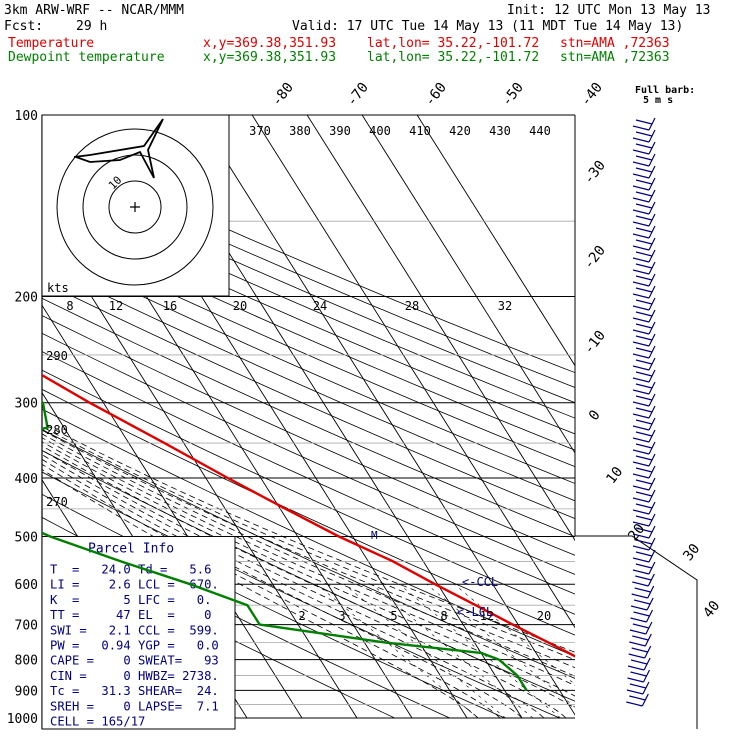 The image size is (740, 740). I want to click on mixing-ratio-label: 5, so click(393, 616).